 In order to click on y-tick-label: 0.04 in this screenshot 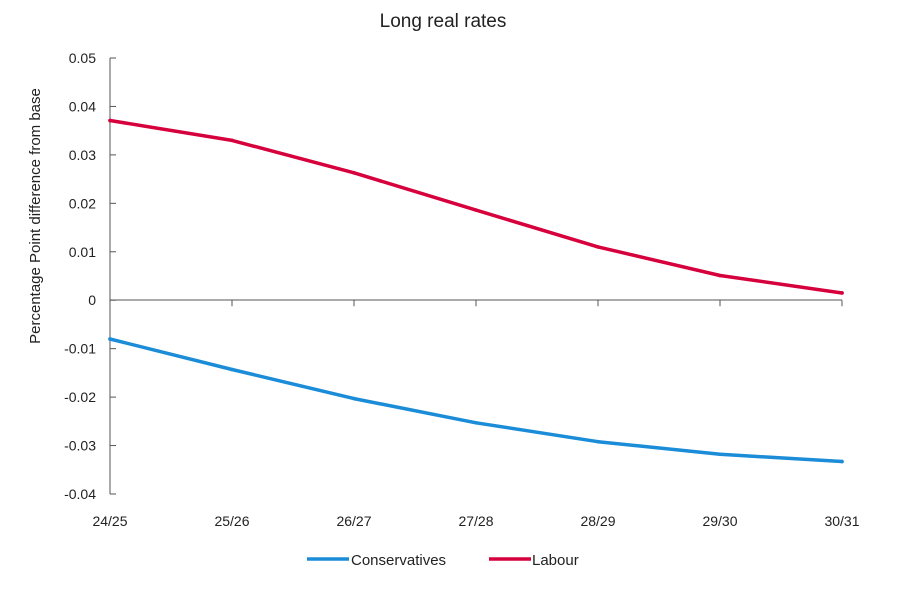, I will do `click(82, 106)`.